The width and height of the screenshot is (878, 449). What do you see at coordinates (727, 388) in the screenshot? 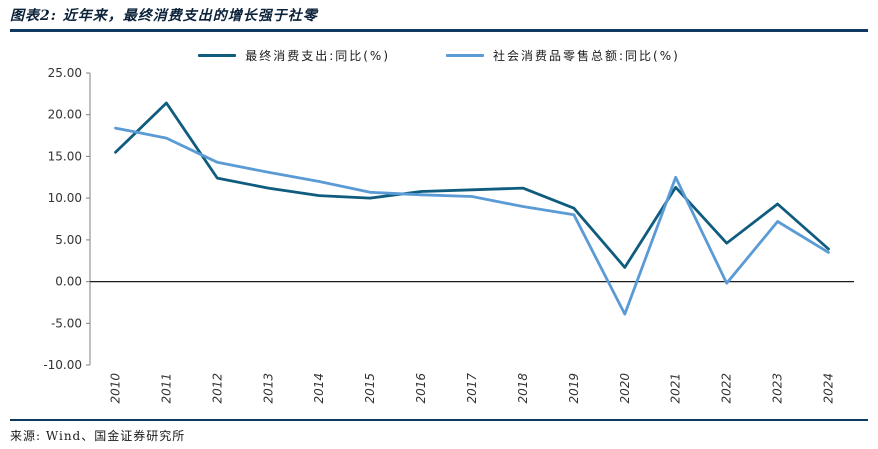
I see `svg-text: 2022` at bounding box center [727, 388].